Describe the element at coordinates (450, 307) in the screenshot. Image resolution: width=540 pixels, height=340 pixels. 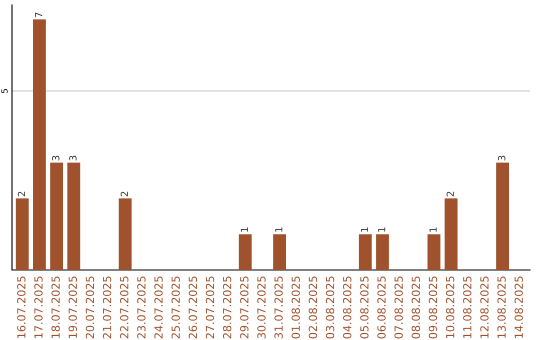
I see `x-tick-label: 10.08.2025` at that location.